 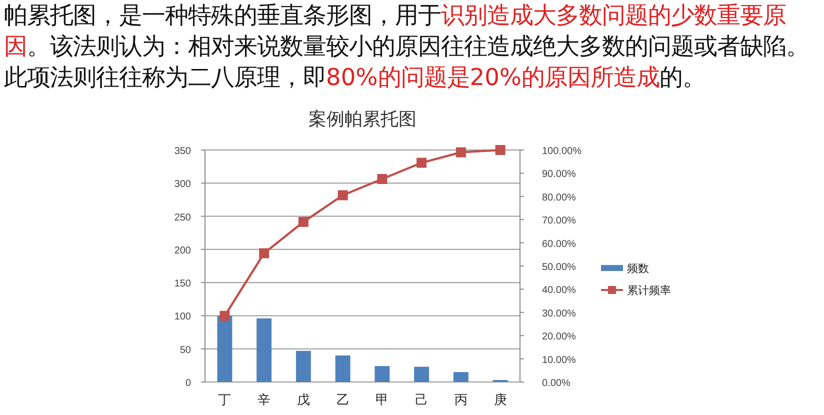 I want to click on y2-tick-label: 50.00%, so click(x=559, y=267).